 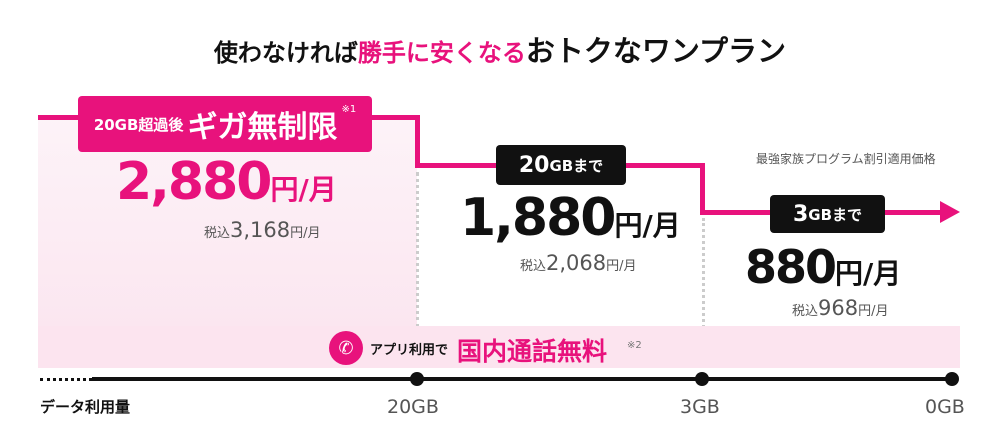 I want to click on tax-value: 2,068, so click(x=576, y=263).